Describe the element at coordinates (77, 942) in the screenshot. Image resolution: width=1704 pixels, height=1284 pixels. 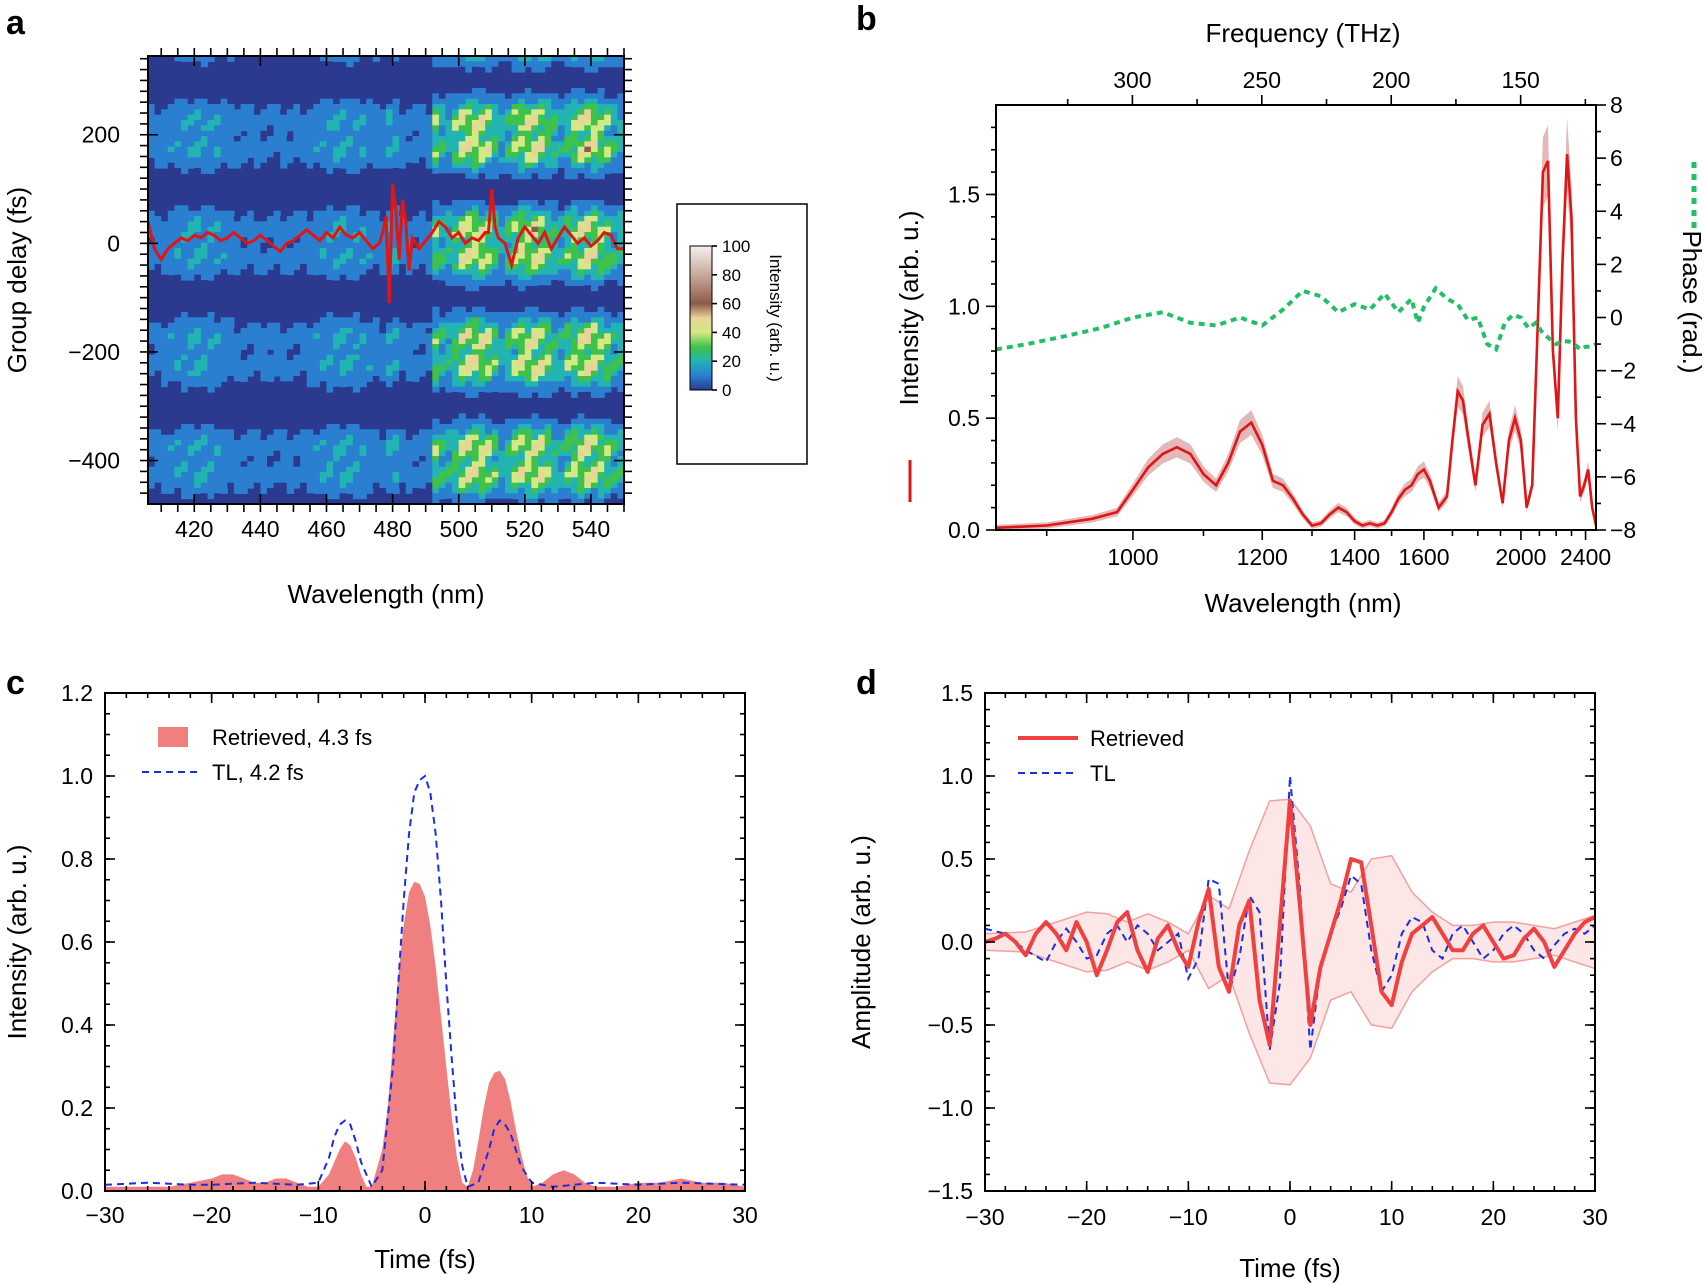
I see `y-tick-label-c: 0.6` at that location.